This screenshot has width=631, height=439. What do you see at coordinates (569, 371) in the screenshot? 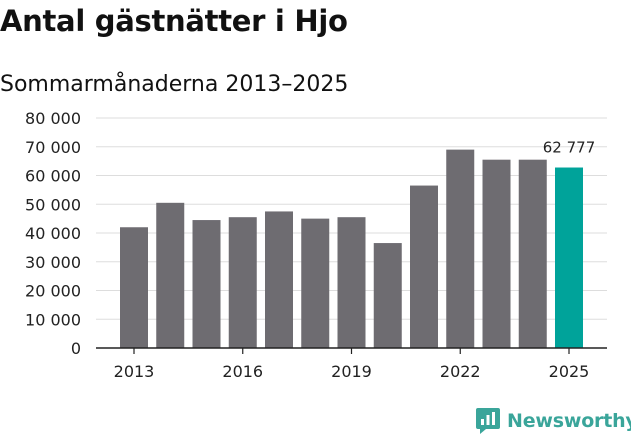
I see `x-tick-label: 2025` at bounding box center [569, 371].